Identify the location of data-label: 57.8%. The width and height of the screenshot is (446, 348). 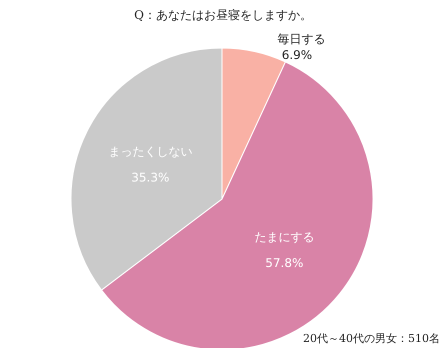
(284, 263).